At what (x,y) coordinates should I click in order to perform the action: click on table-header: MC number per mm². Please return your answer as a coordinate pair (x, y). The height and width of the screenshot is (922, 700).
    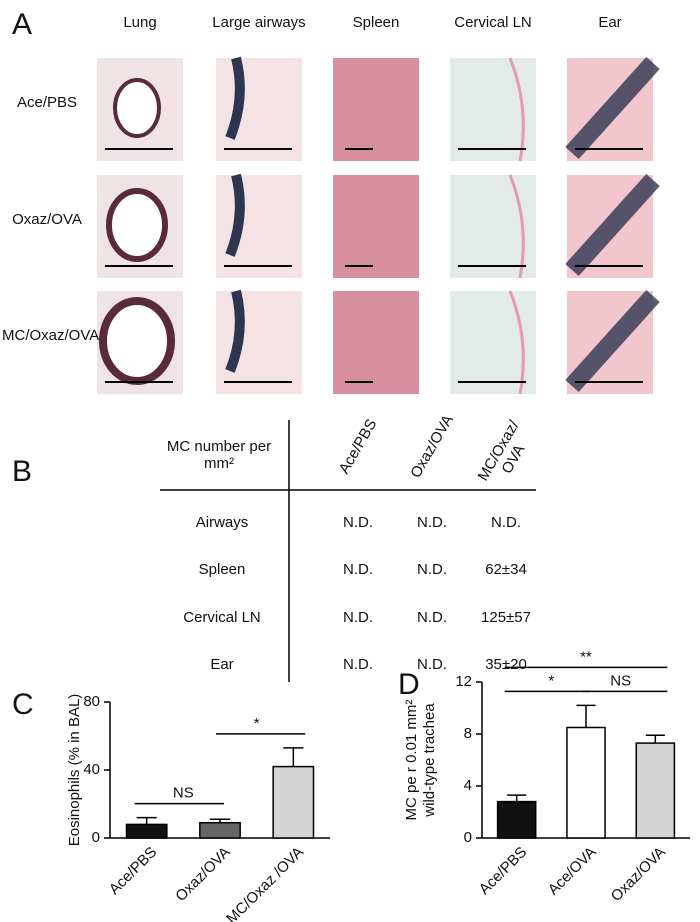
    Looking at the image, I should click on (219, 455).